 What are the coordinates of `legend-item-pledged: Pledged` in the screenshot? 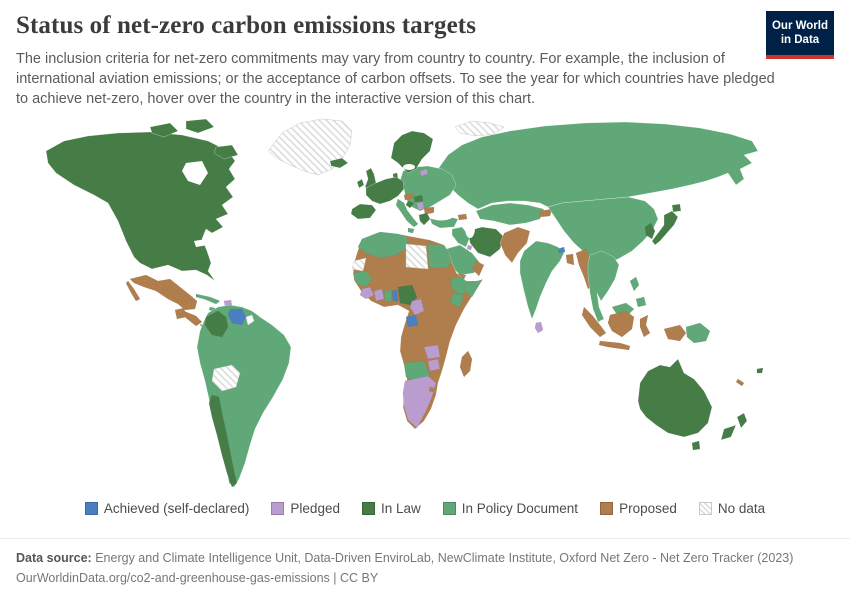 It's located at (305, 508).